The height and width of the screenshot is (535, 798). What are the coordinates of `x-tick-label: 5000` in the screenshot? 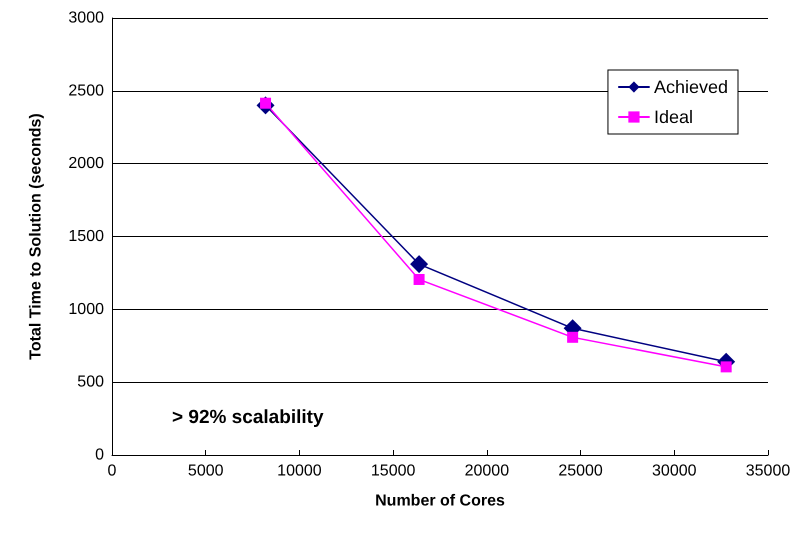 It's located at (206, 471).